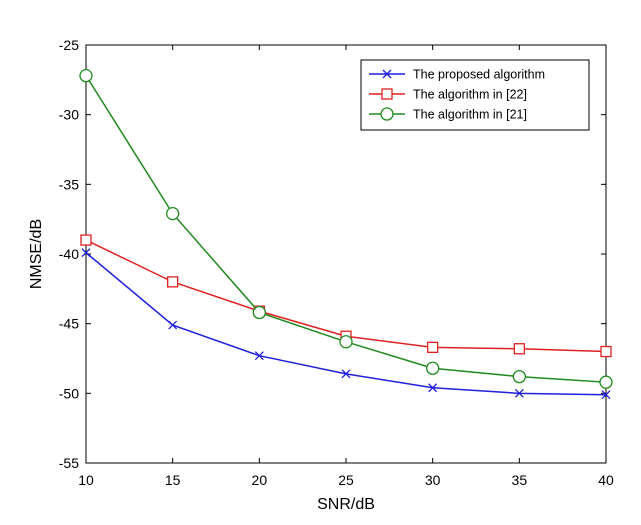 The width and height of the screenshot is (641, 525). What do you see at coordinates (69, 393) in the screenshot?
I see `y-tick-label: -50` at bounding box center [69, 393].